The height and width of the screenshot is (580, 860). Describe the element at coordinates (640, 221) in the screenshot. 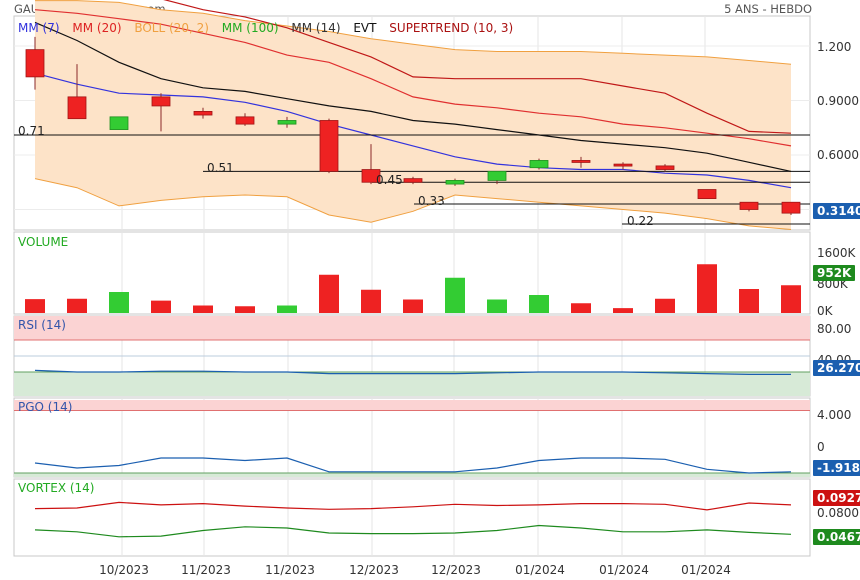

I see `hline-label: 0.22` at that location.